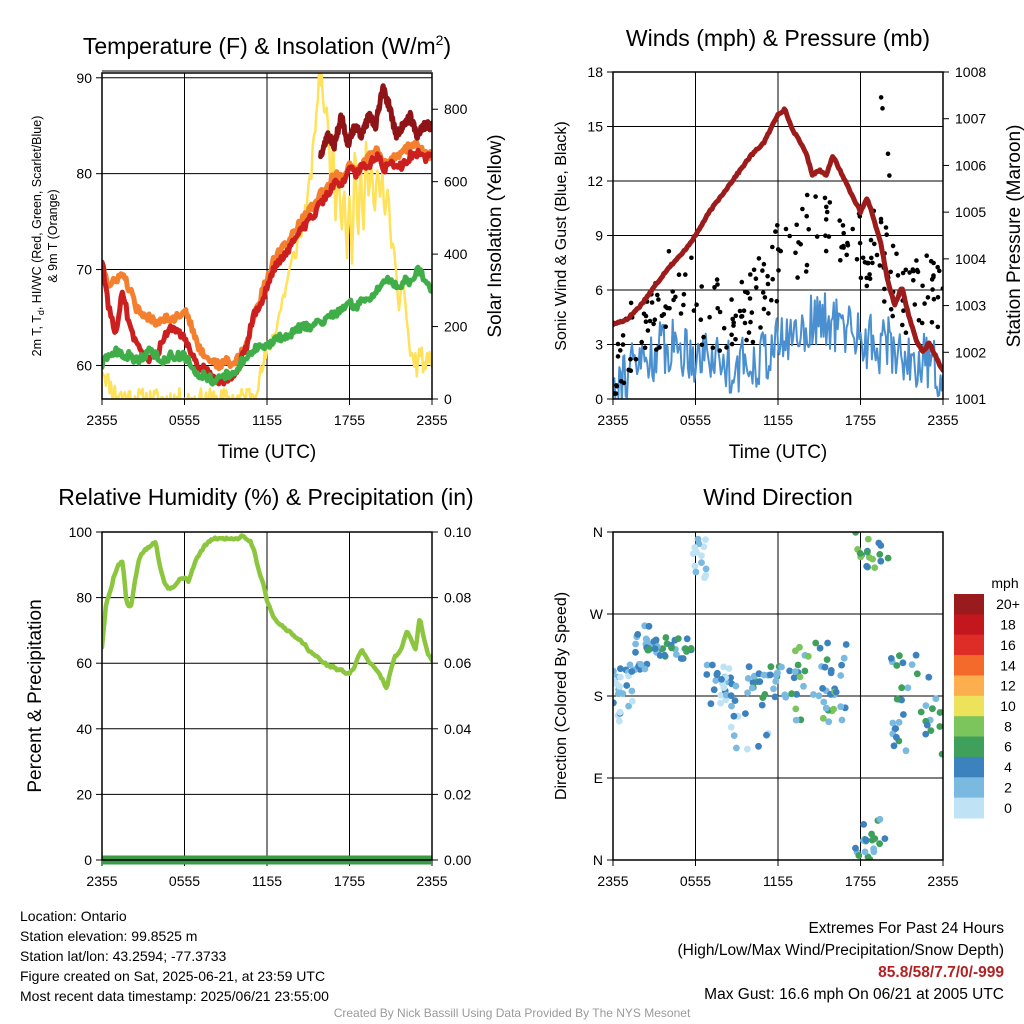  Describe the element at coordinates (457, 794) in the screenshot. I see `y2-tick-label: 0.02` at that location.